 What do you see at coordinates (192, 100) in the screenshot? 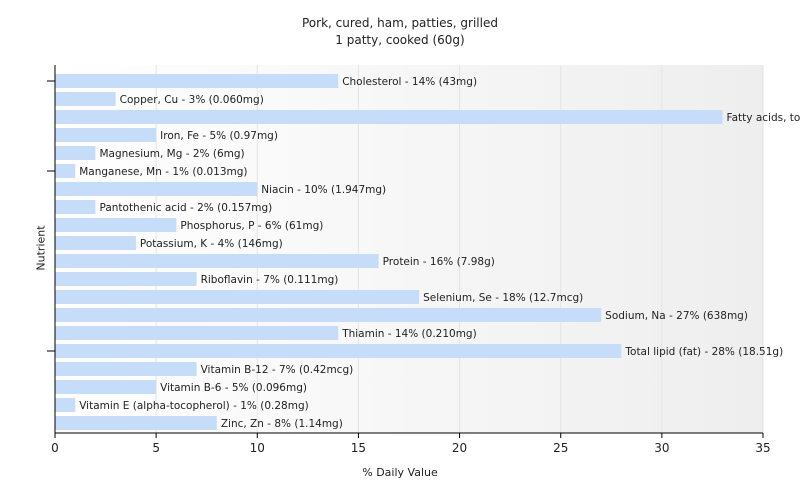
I see `data-label: Copper, Cu - 3% (0.060mg)` at bounding box center [192, 100].